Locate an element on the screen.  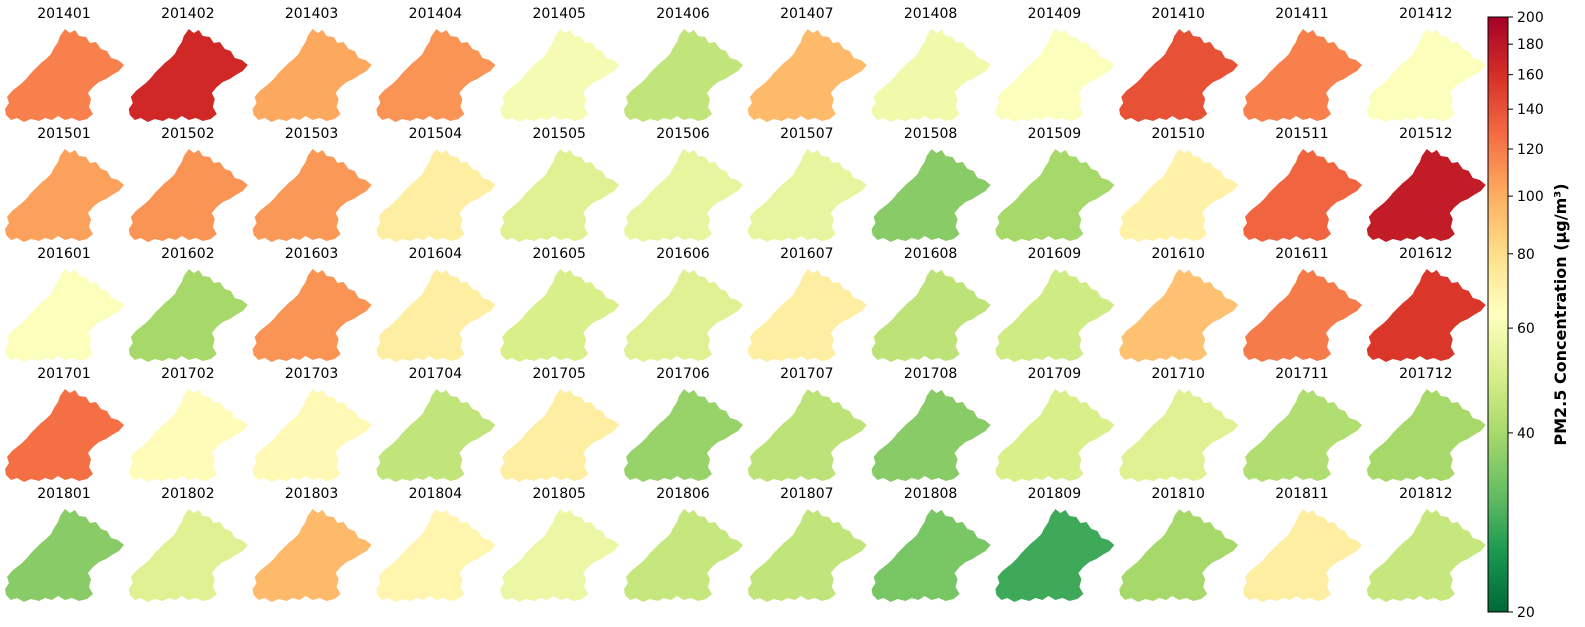
panel-title: 201705 is located at coordinates (558, 374).